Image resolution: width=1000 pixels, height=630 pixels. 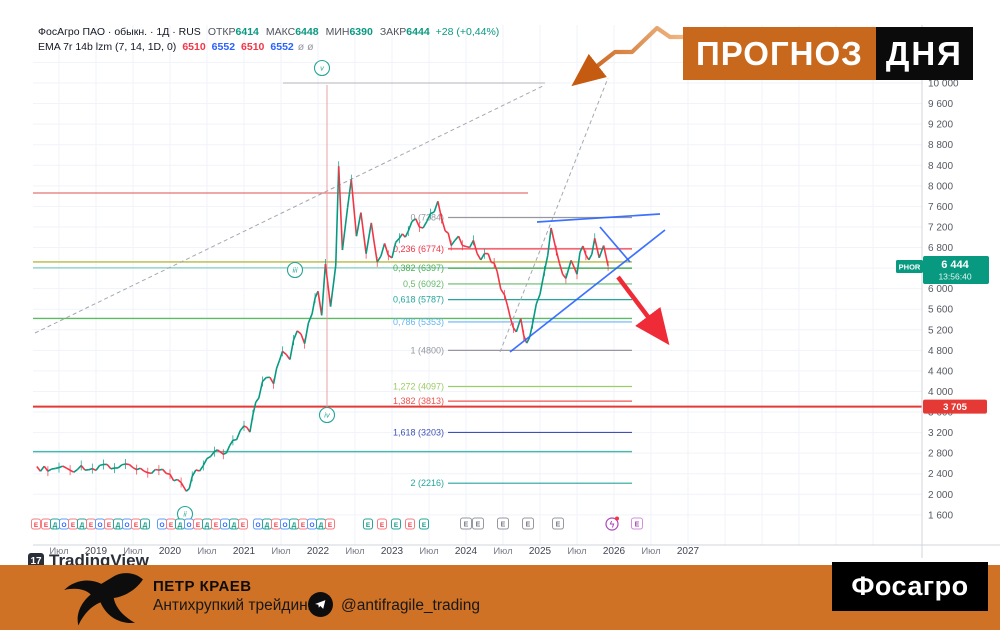 I want to click on price-tick-label: 5 200, so click(x=940, y=330).